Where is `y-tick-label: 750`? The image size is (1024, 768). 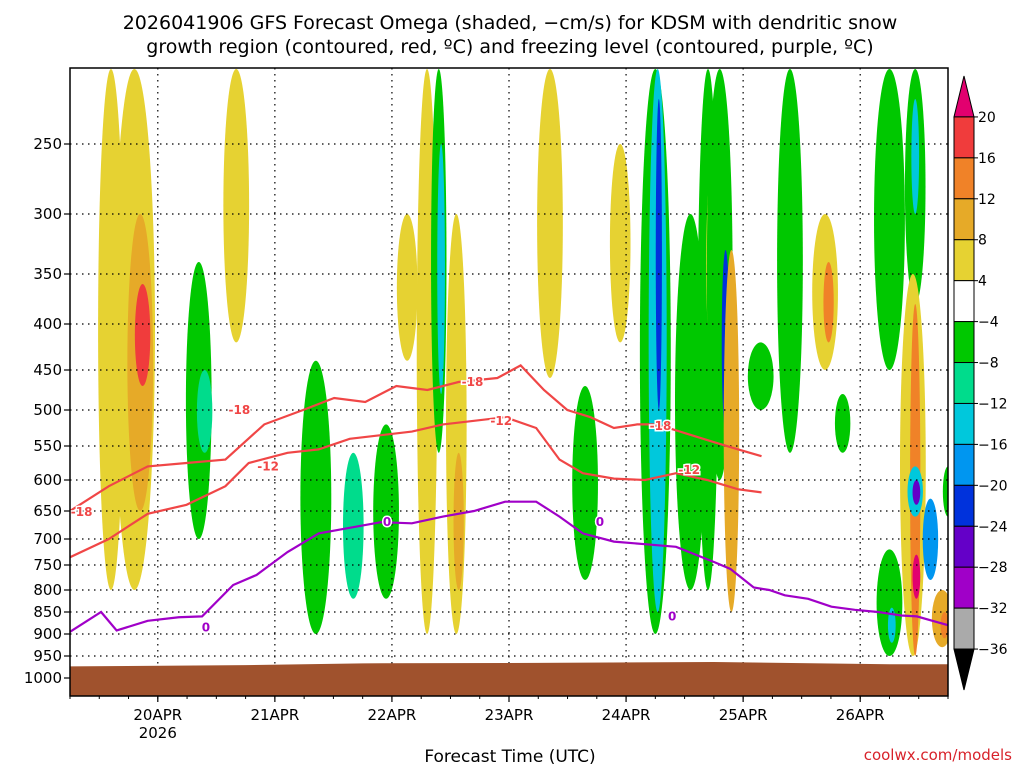 y-tick-label: 750 is located at coordinates (47, 565).